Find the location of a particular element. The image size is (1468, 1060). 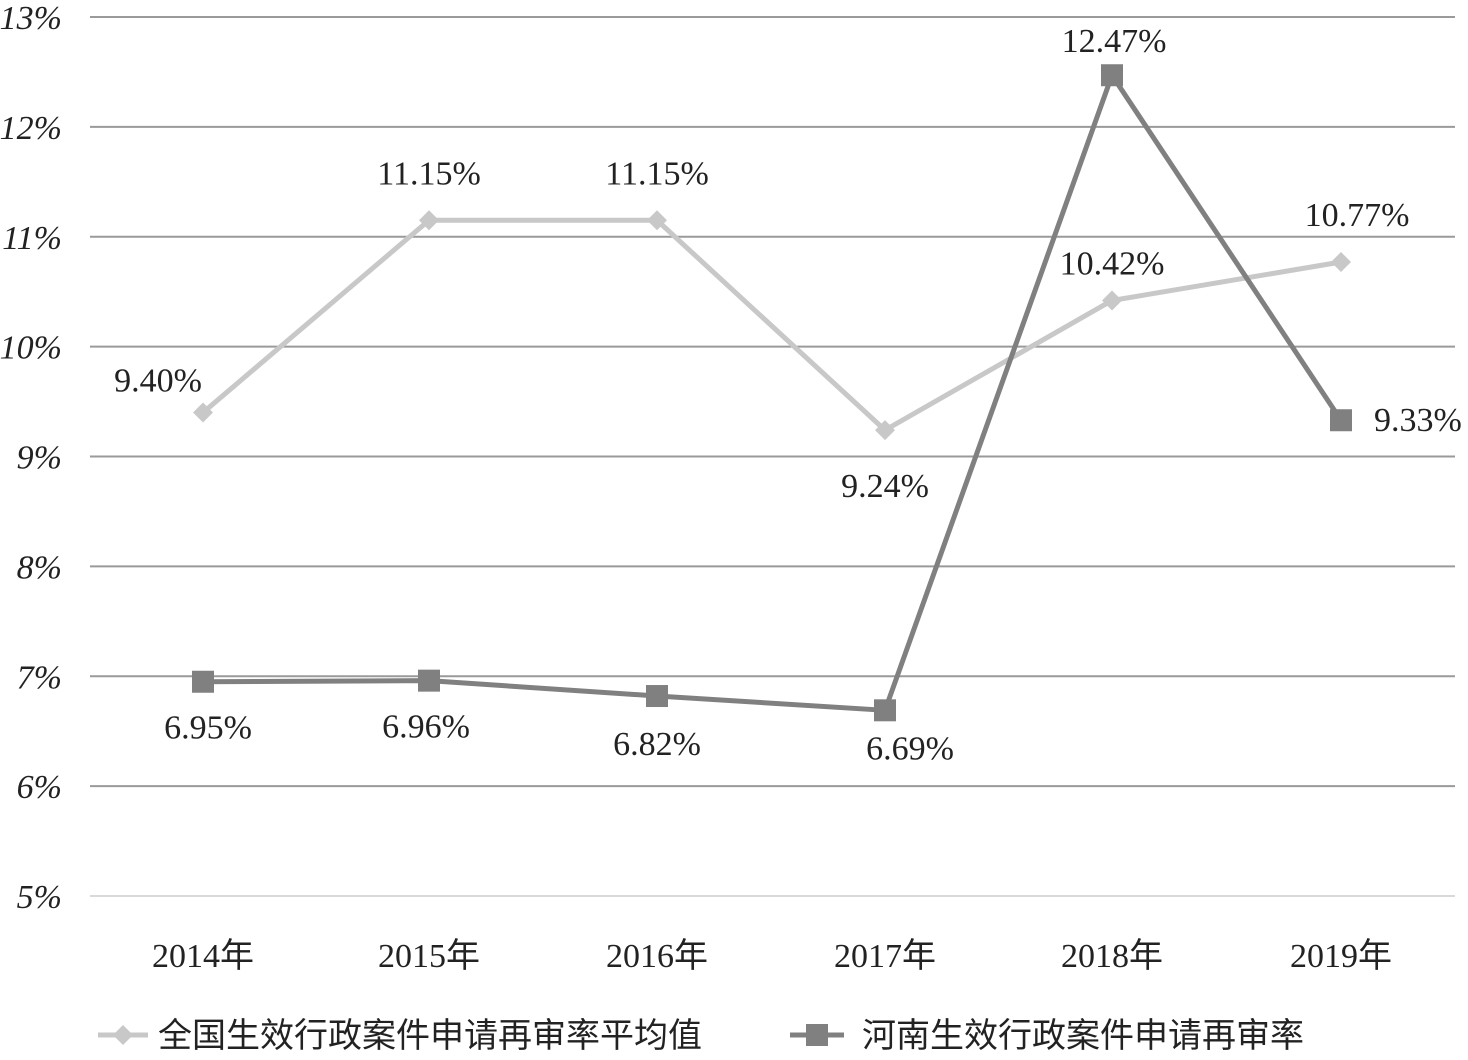

x-tick-label: 2017年 is located at coordinates (885, 956).